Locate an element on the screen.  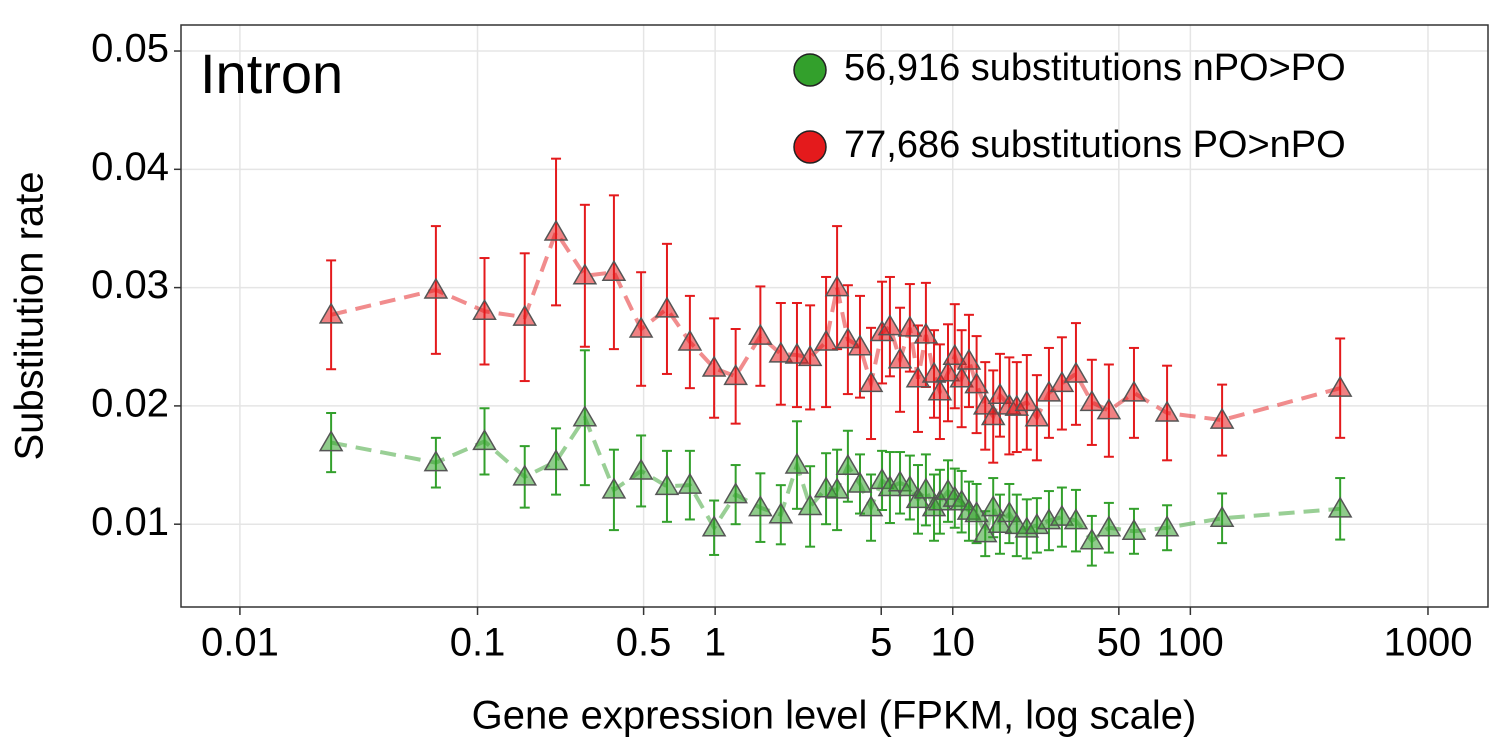
x-tick-label: 10 is located at coordinates (953, 643).